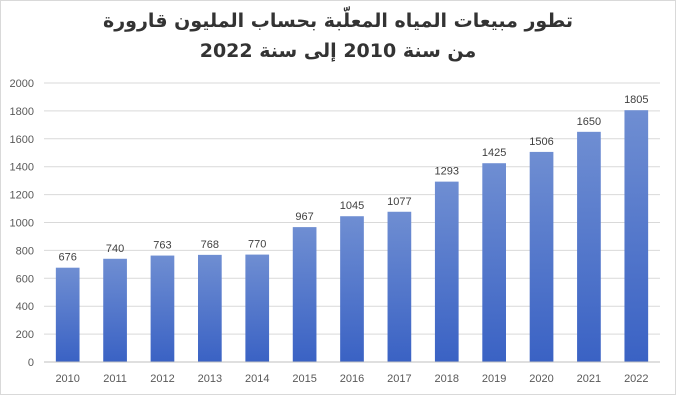  I want to click on data-label-2013: 768, so click(210, 245).